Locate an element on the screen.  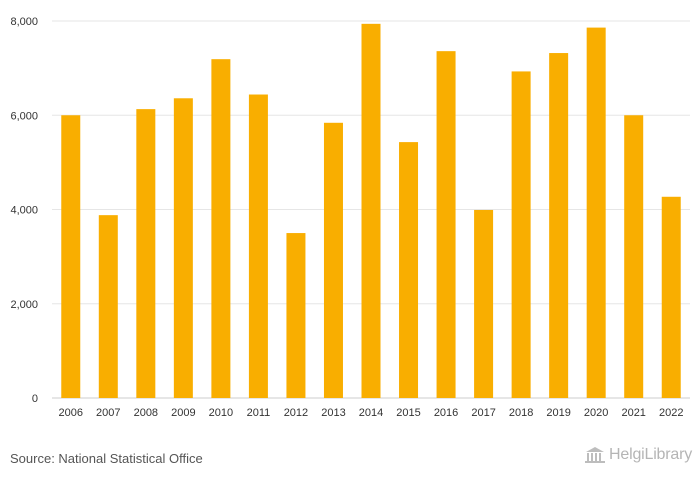
x-tick-label: 2007 is located at coordinates (108, 413).